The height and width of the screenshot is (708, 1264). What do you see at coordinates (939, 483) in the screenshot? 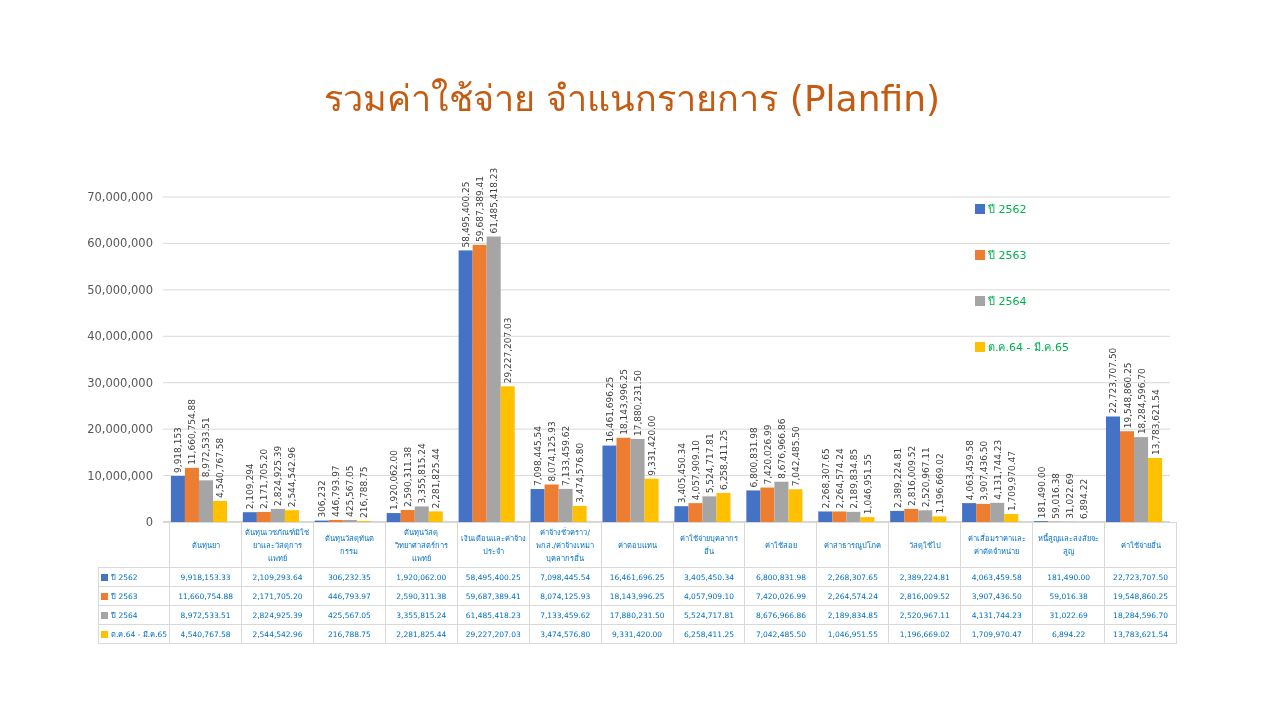
I see `data-label: 1,196,669.02` at bounding box center [939, 483].